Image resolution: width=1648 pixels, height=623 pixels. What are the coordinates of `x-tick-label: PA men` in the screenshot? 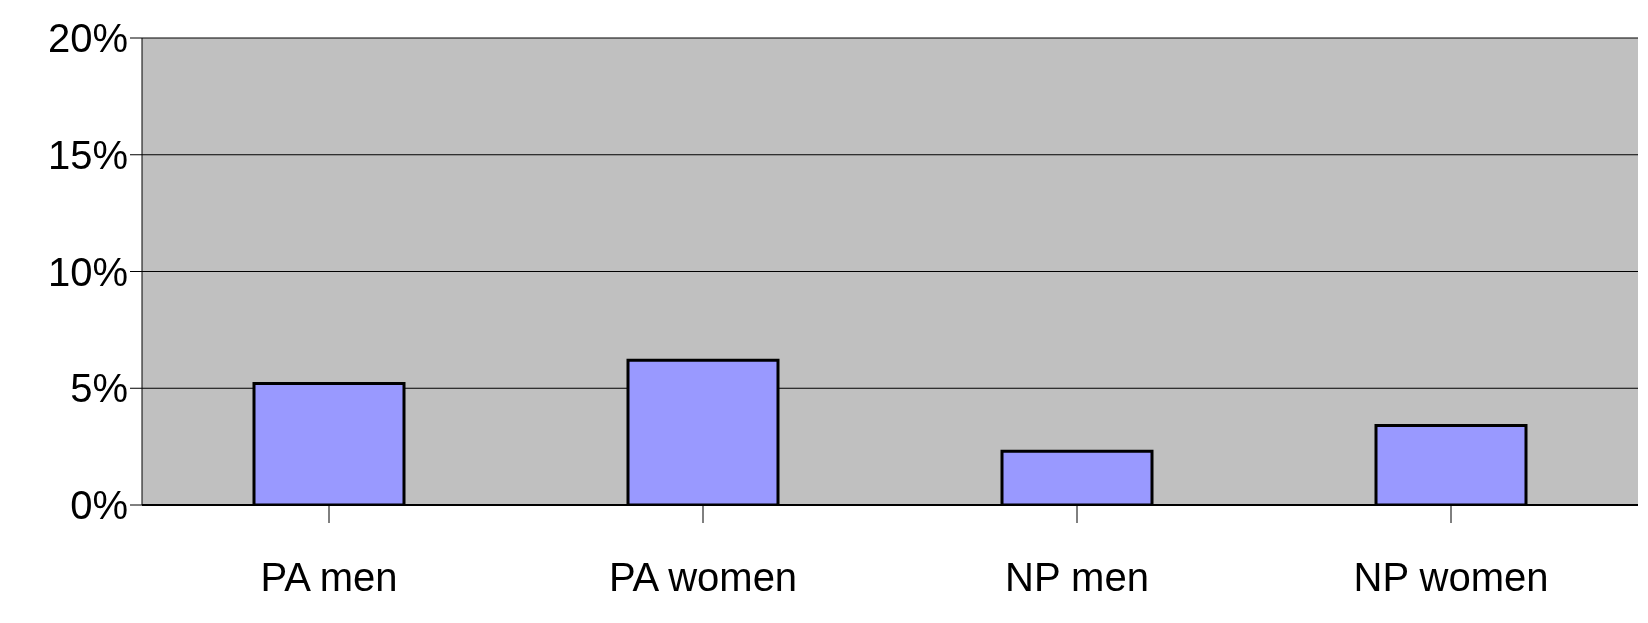 It's located at (329, 577).